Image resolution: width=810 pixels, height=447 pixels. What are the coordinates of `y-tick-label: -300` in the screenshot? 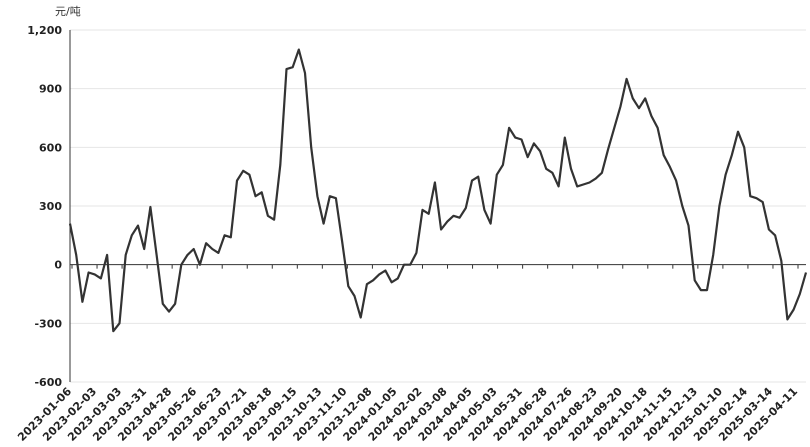 It's located at (48, 323).